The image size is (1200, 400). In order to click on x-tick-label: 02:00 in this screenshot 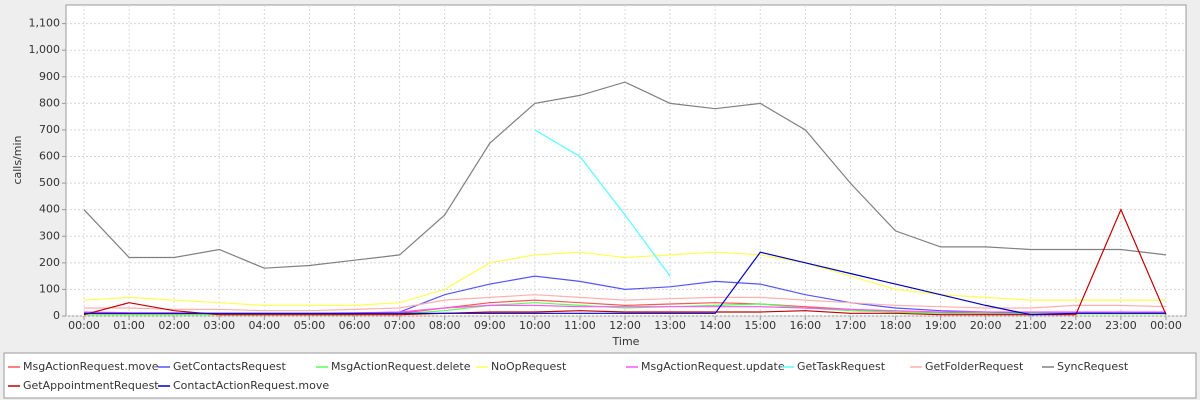, I will do `click(174, 325)`.